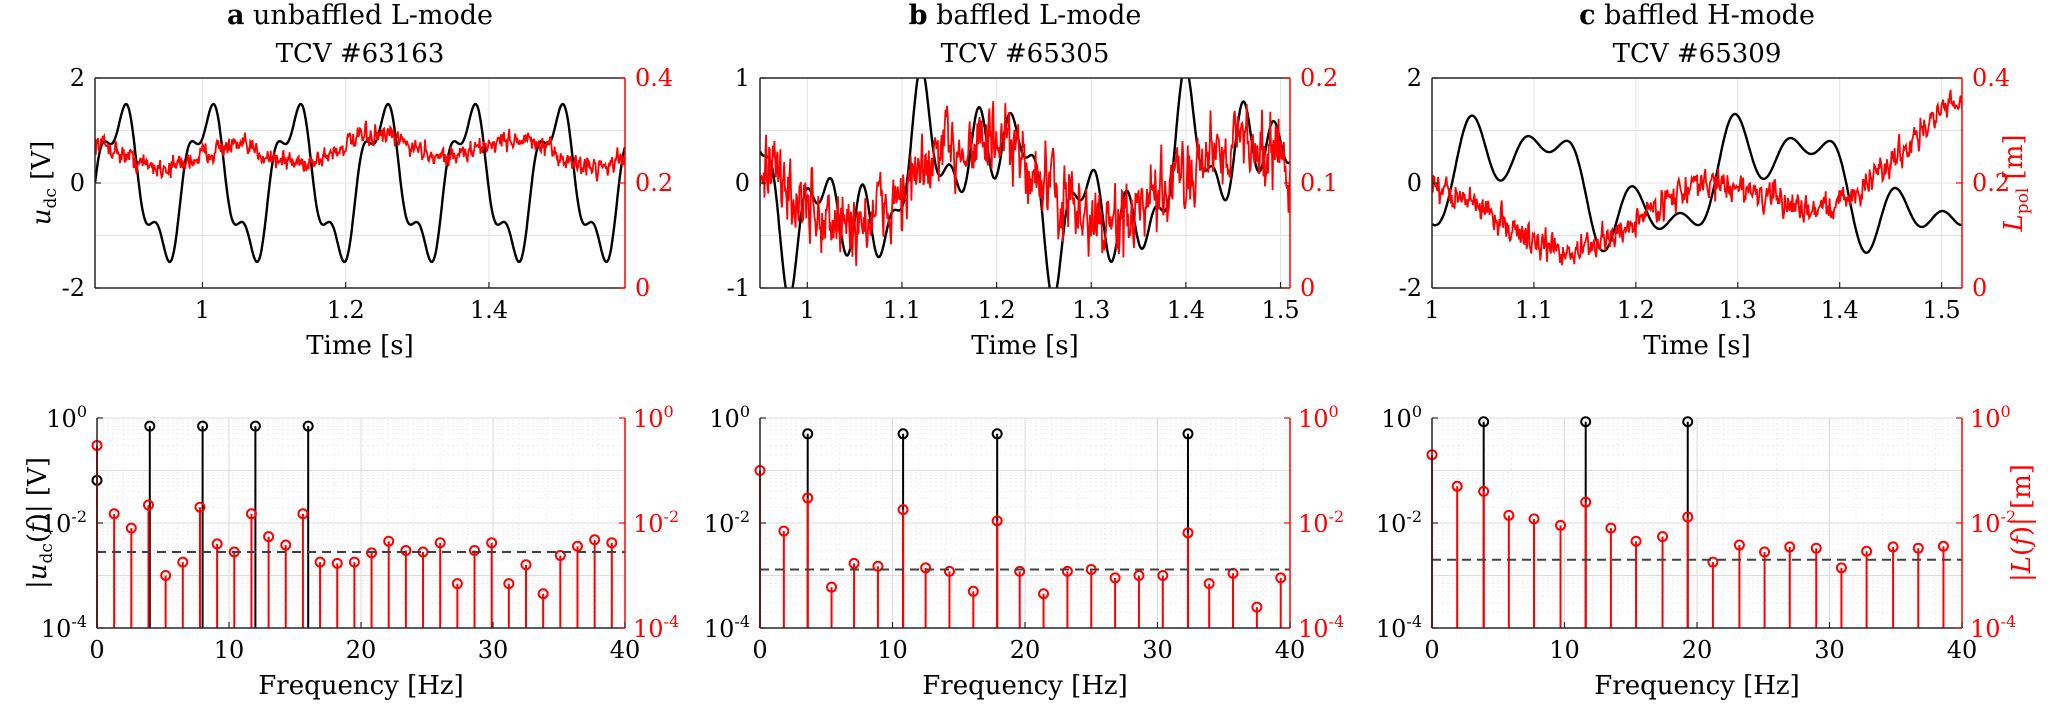 Image resolution: width=2050 pixels, height=705 pixels. What do you see at coordinates (1697, 15) in the screenshot?
I see `panel-title-c: c baffled H-mode` at bounding box center [1697, 15].